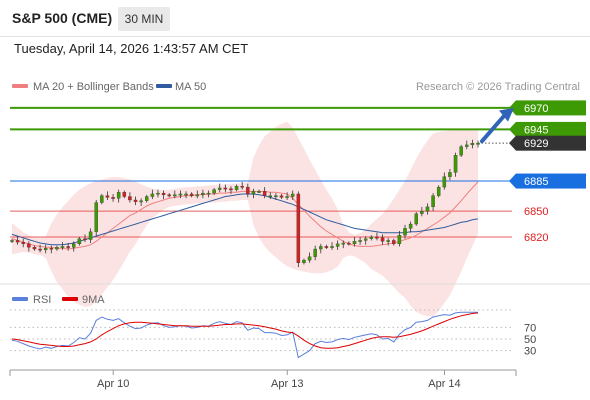 Image resolution: width=590 pixels, height=400 pixels. Describe the element at coordinates (536, 182) in the screenshot. I see `level-label-6885: 6885` at that location.